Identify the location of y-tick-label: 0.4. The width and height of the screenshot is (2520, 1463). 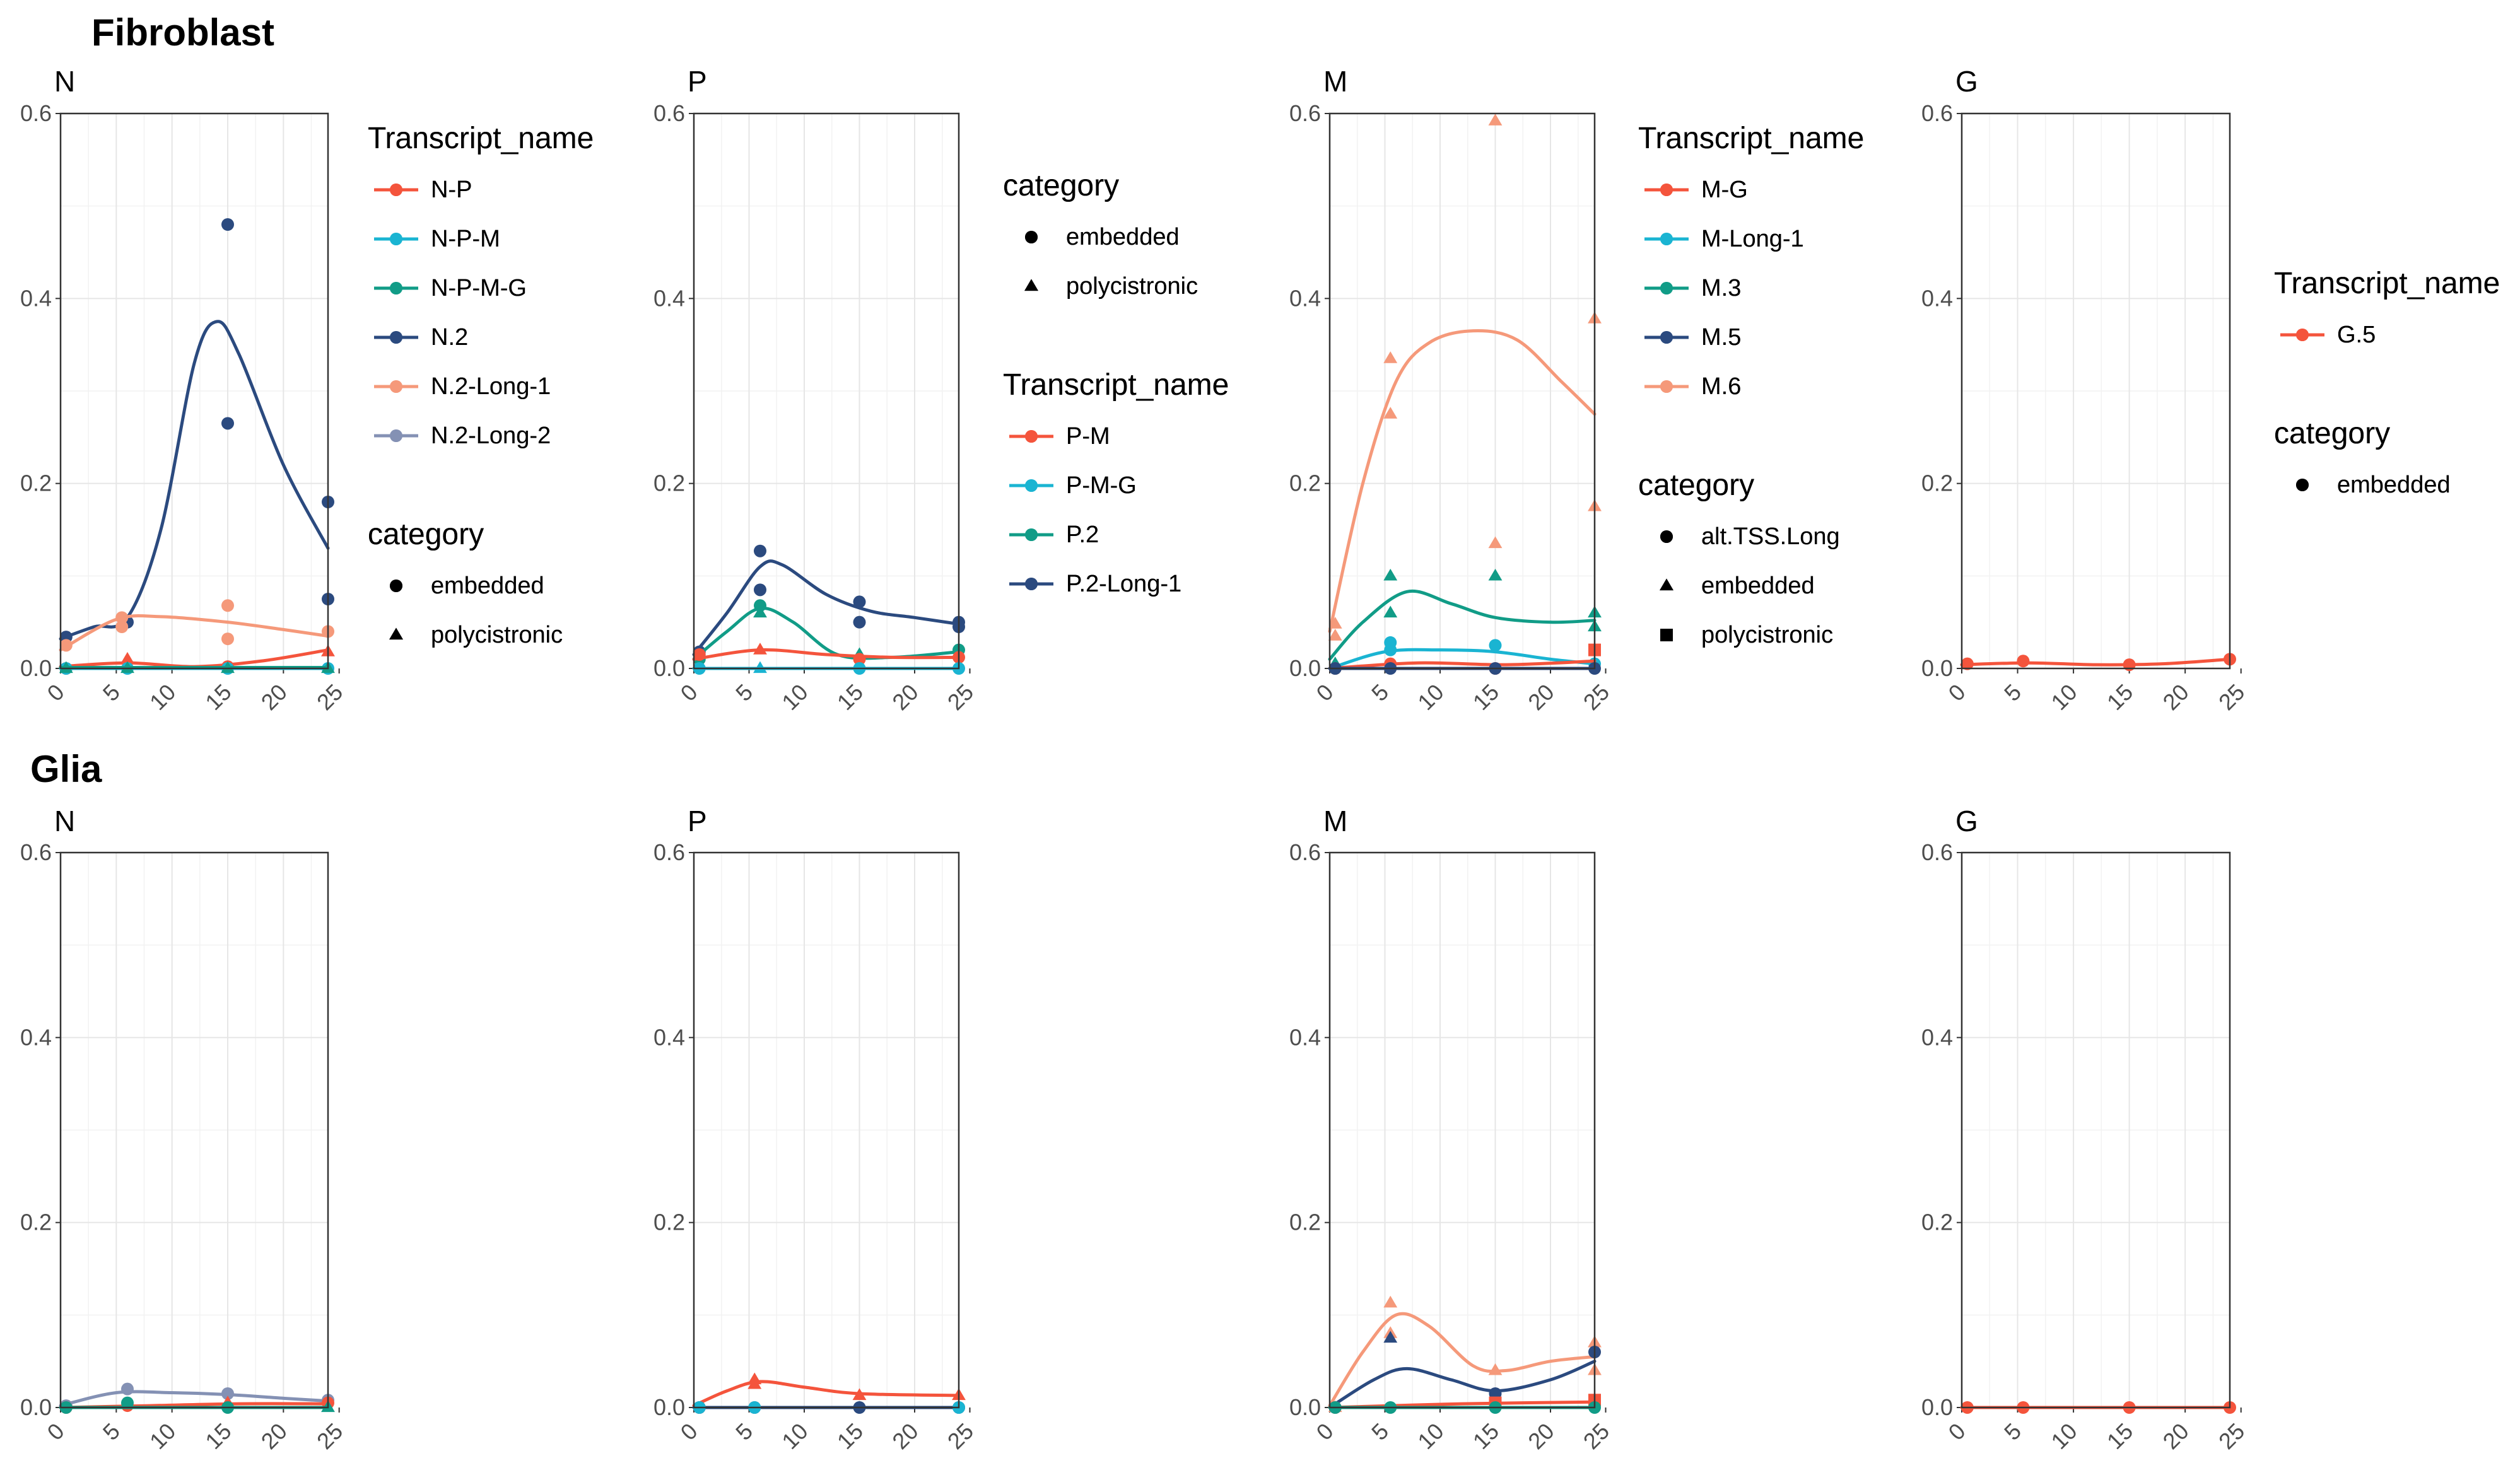
(36, 1037).